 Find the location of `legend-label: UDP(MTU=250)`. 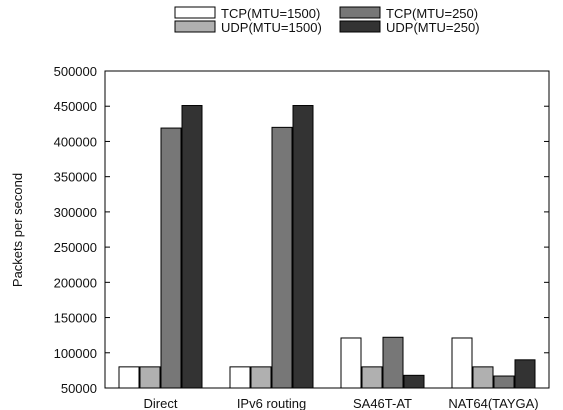

legend-label: UDP(MTU=250) is located at coordinates (433, 27).